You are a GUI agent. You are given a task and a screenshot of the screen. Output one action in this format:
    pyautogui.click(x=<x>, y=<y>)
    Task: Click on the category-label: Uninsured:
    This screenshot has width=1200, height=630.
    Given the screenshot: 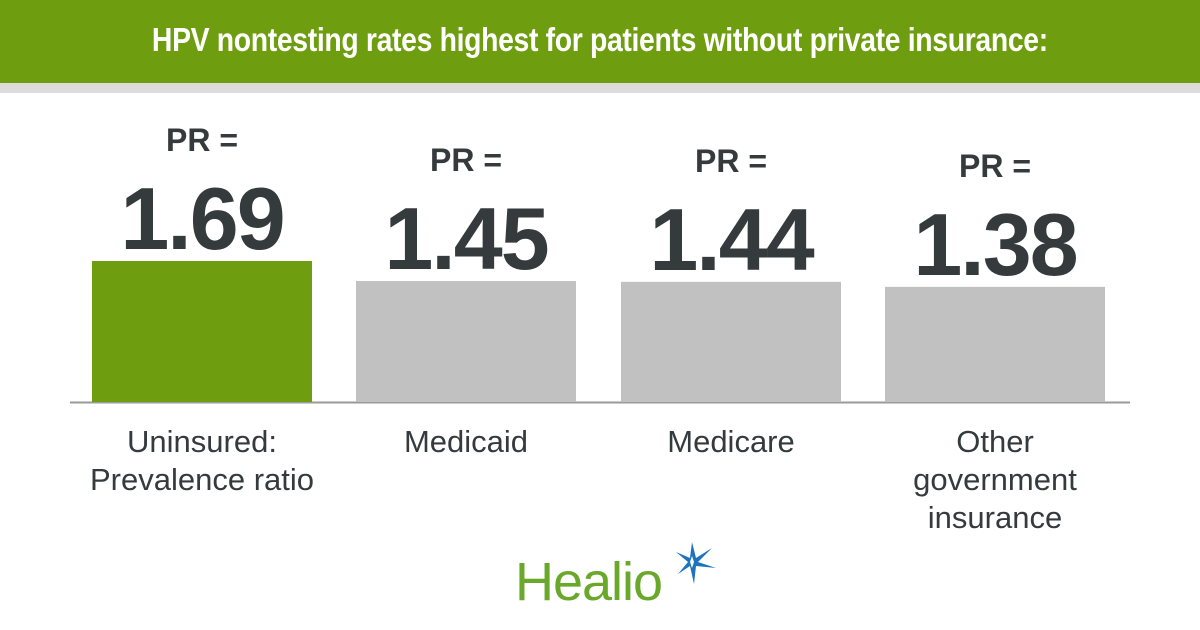 What is the action you would take?
    pyautogui.click(x=202, y=441)
    